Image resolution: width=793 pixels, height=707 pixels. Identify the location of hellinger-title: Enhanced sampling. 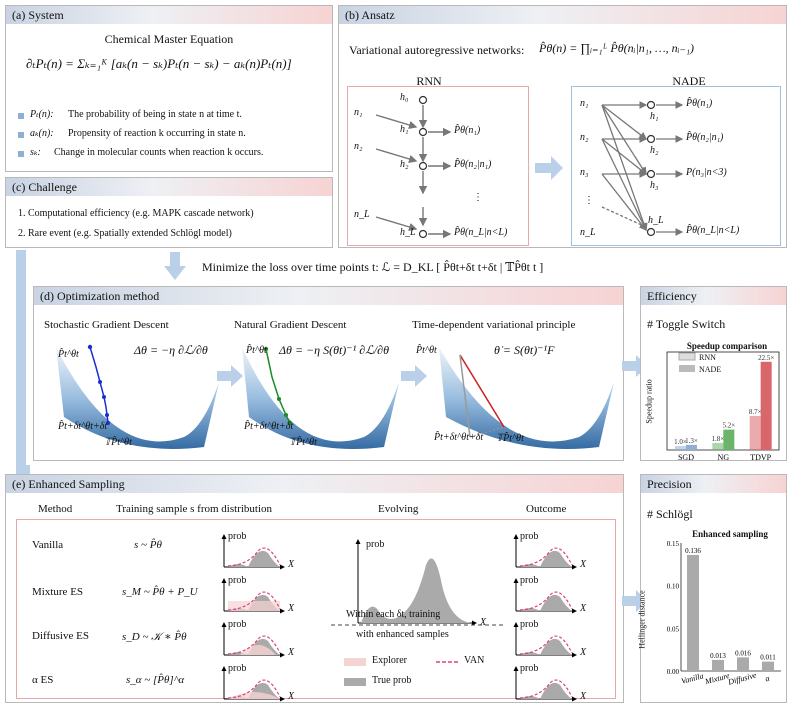
(730, 534).